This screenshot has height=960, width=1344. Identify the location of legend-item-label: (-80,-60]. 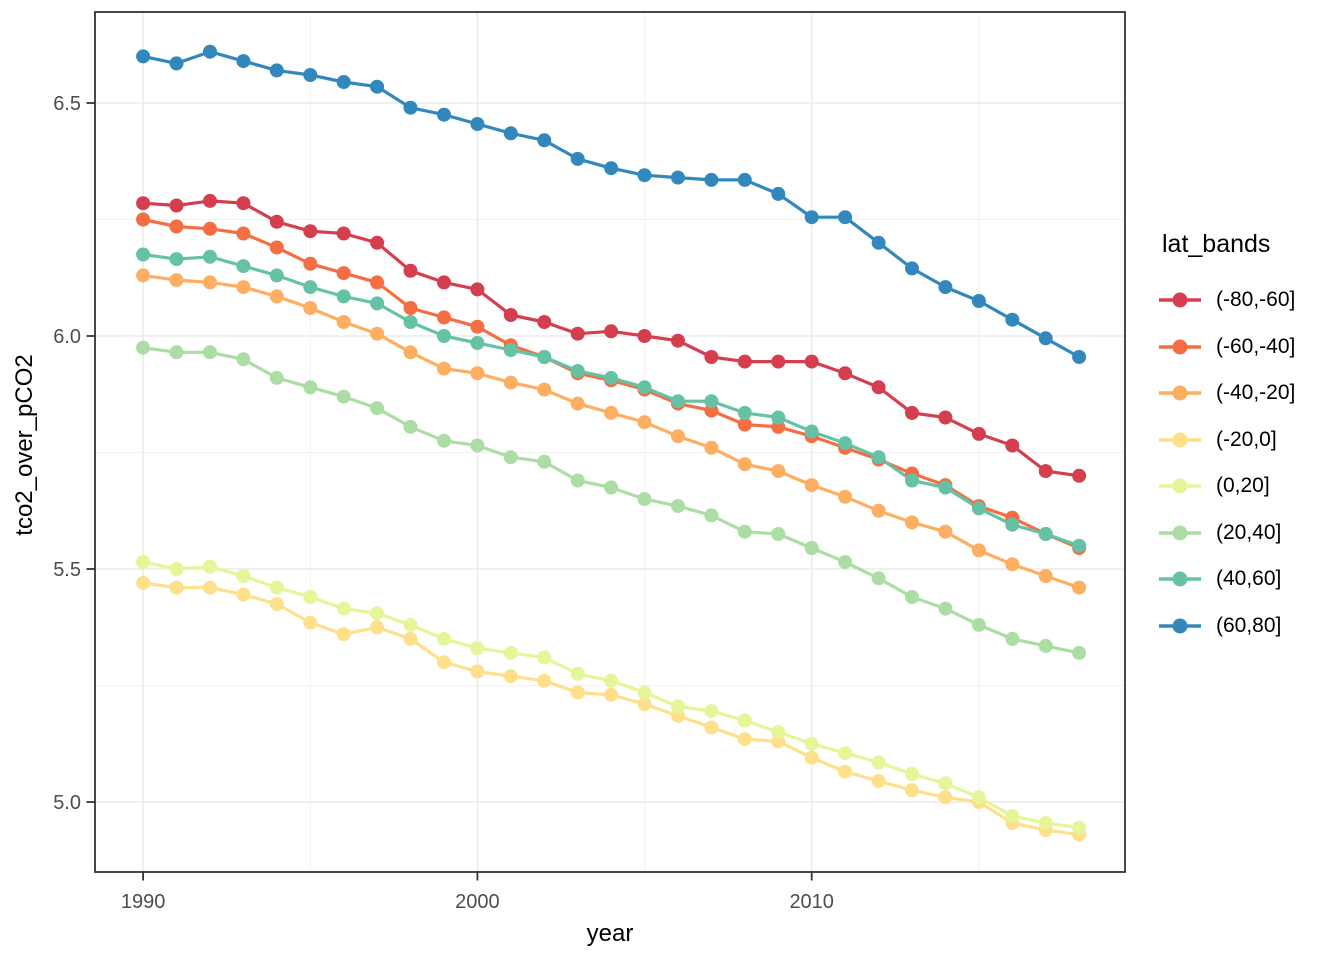
(1256, 300).